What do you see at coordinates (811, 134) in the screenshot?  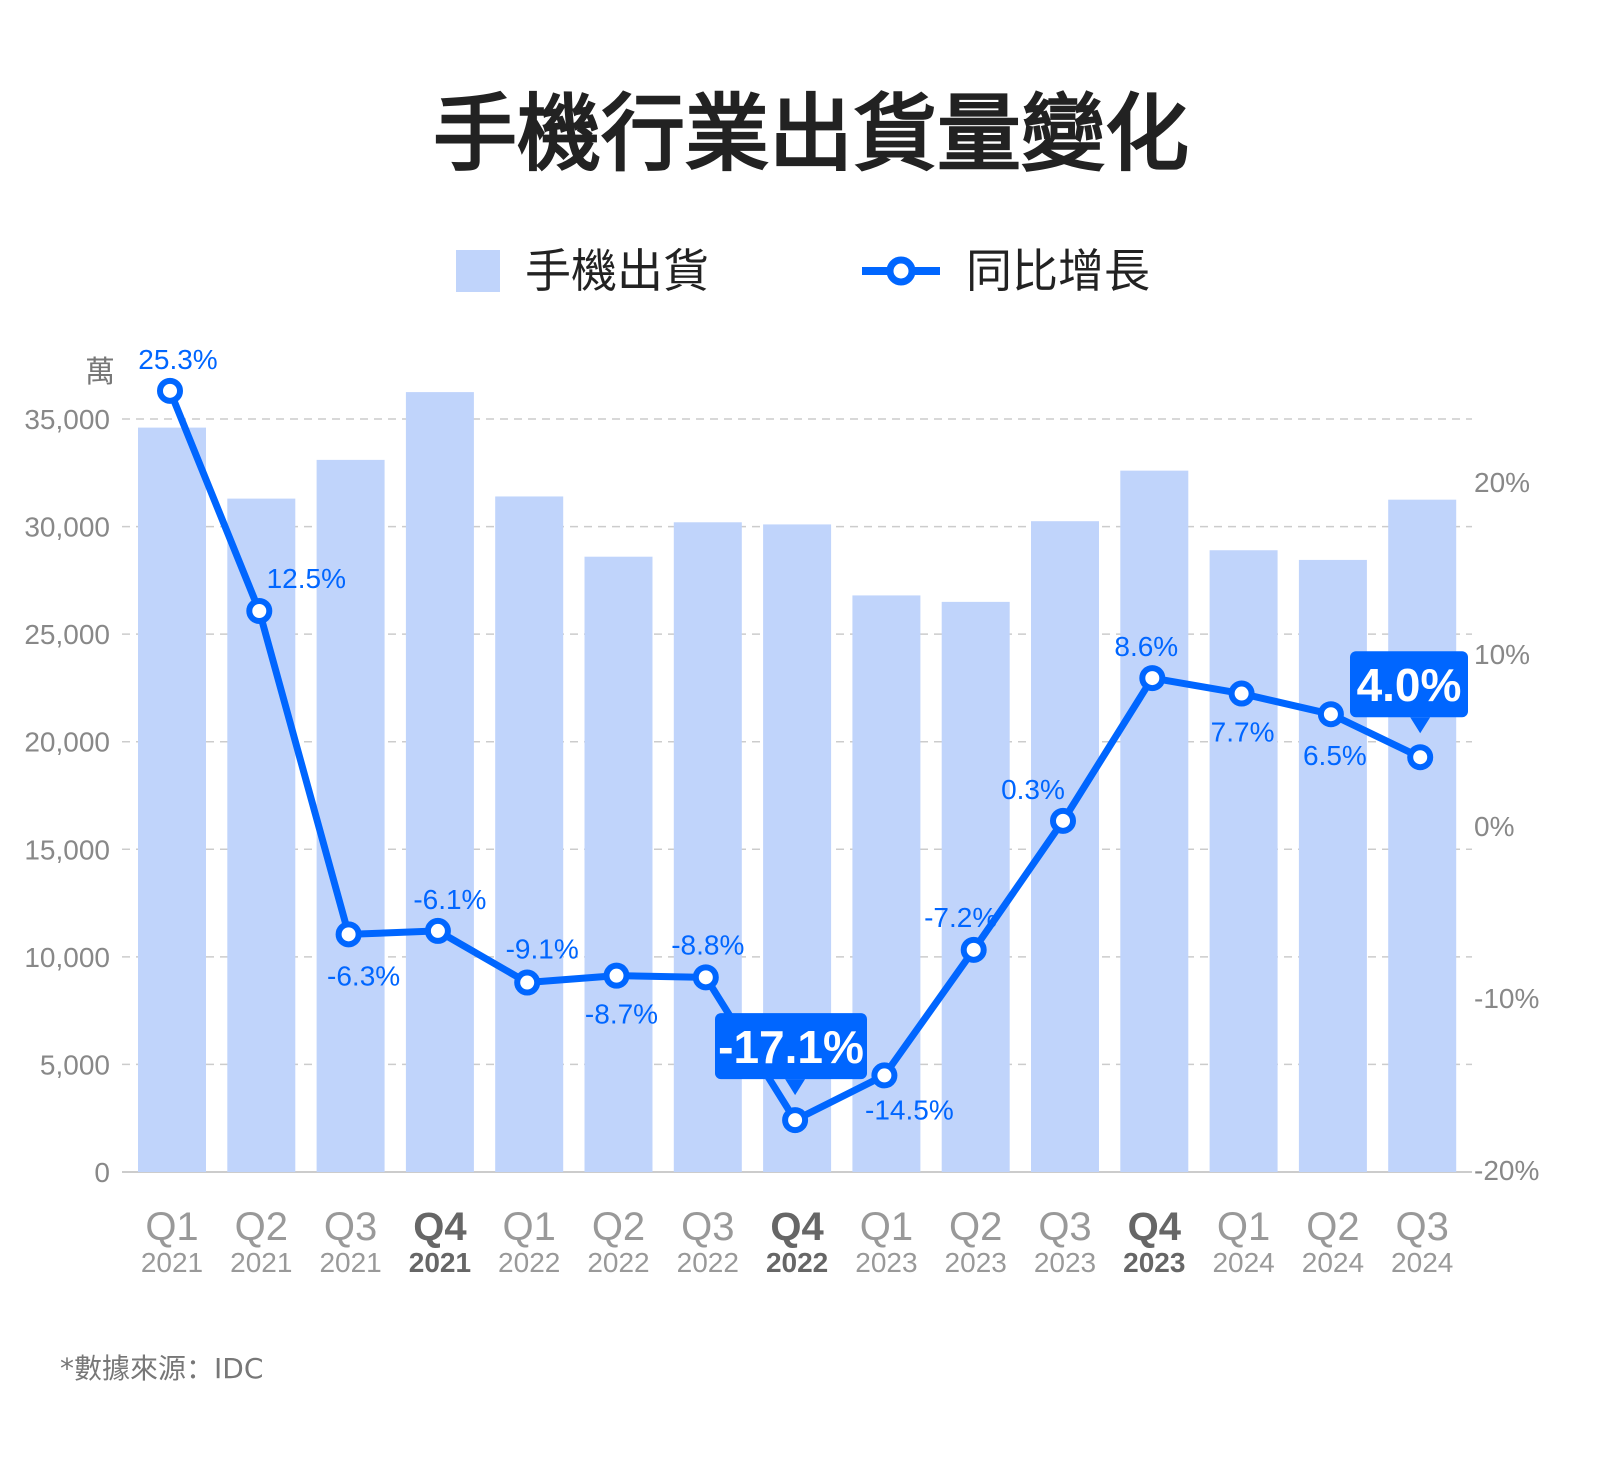 I see `chart-title: 手機行業出貨量變化` at bounding box center [811, 134].